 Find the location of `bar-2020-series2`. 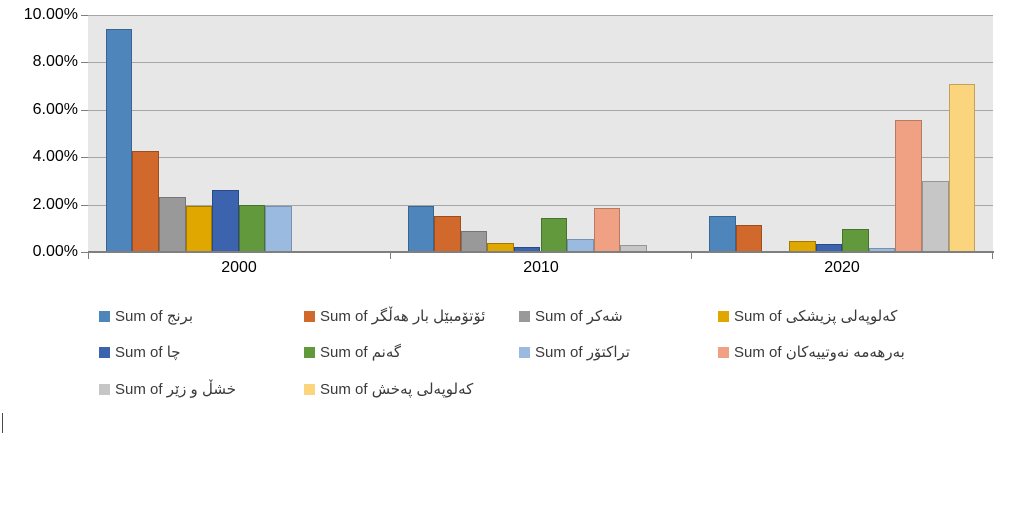

bar-2020-series2 is located at coordinates (749, 238).